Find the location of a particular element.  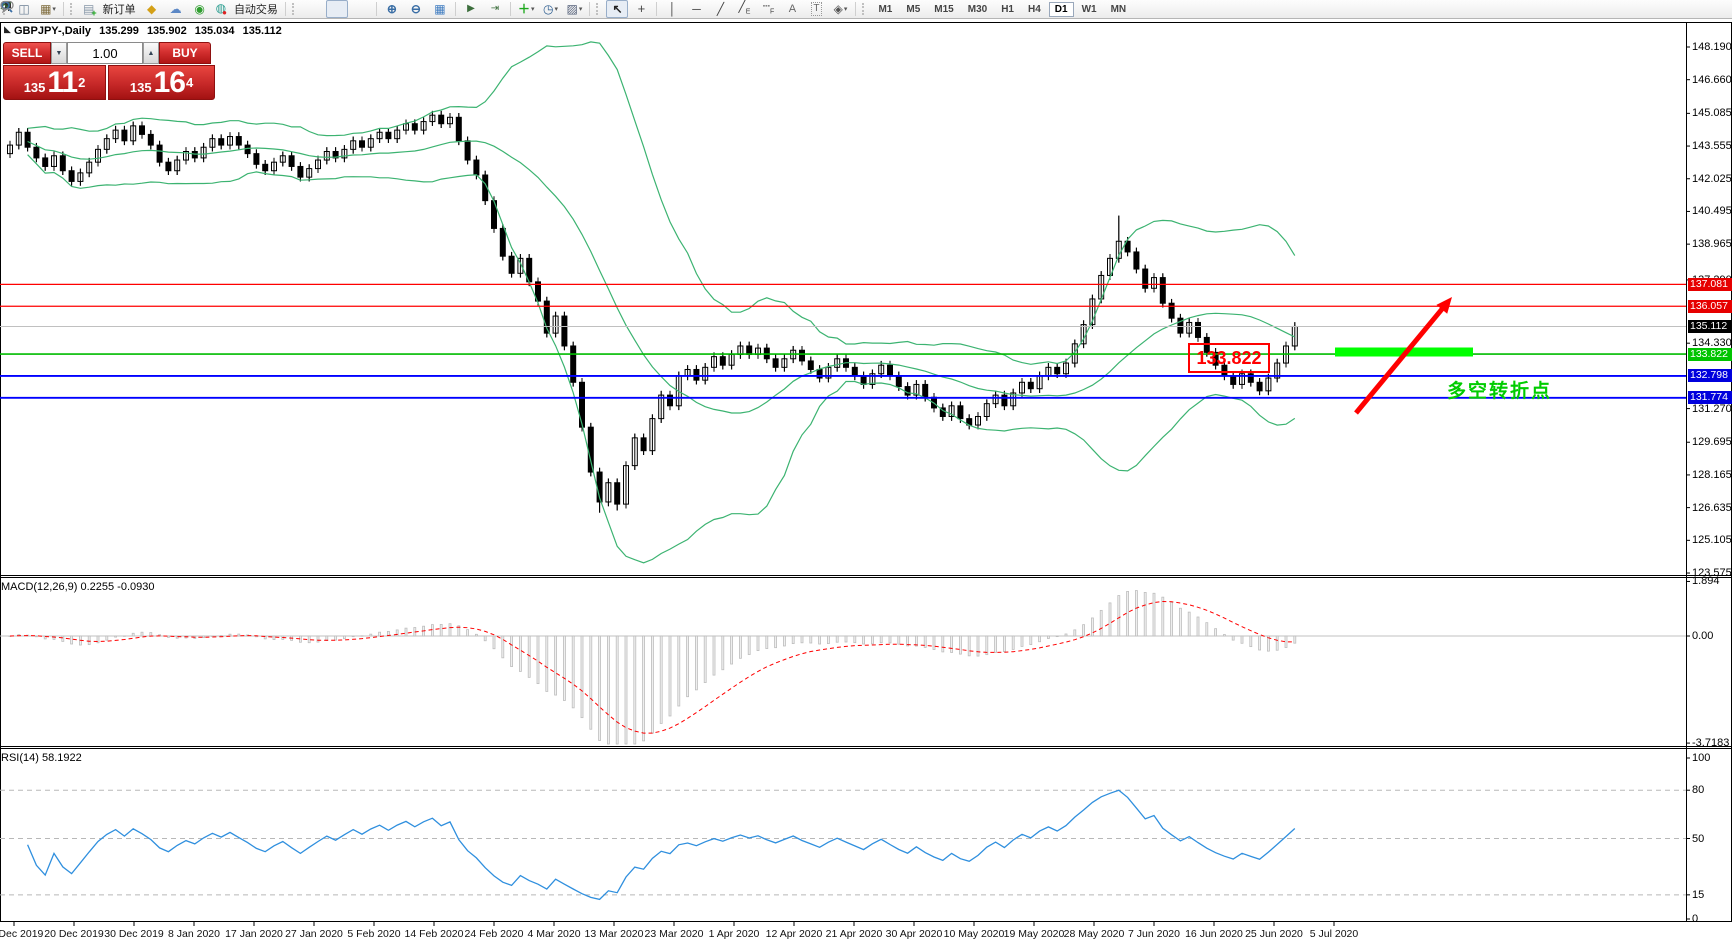

text-button: A is located at coordinates (792, 9).